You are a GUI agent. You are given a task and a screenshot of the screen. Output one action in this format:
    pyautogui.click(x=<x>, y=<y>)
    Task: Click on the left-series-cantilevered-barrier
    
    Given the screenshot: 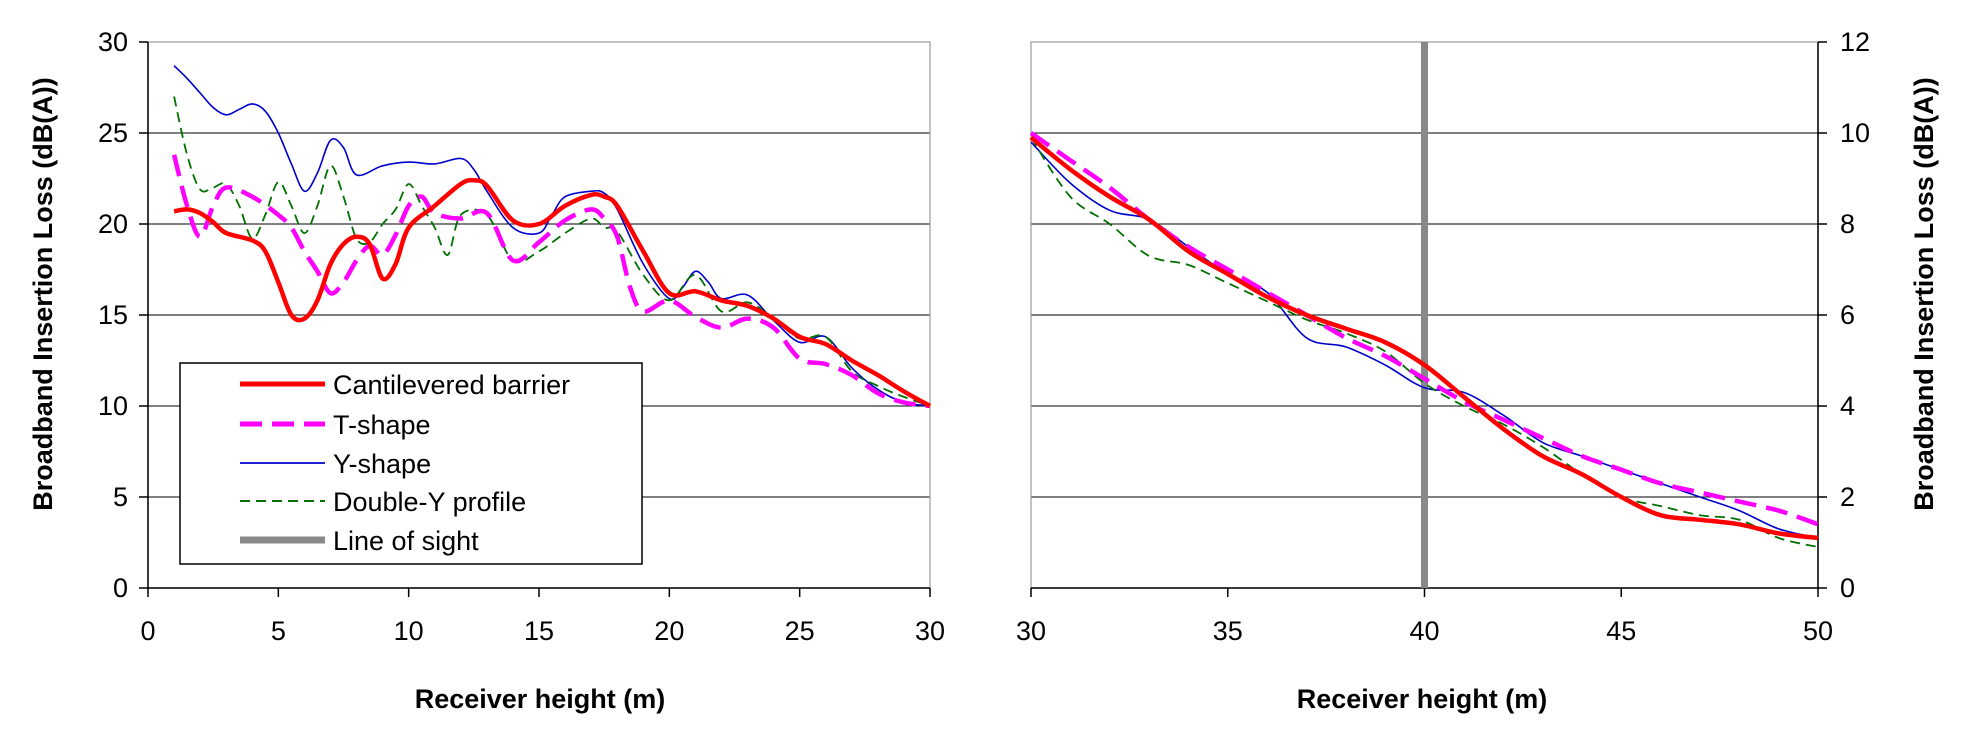 What is the action you would take?
    pyautogui.click(x=552, y=292)
    